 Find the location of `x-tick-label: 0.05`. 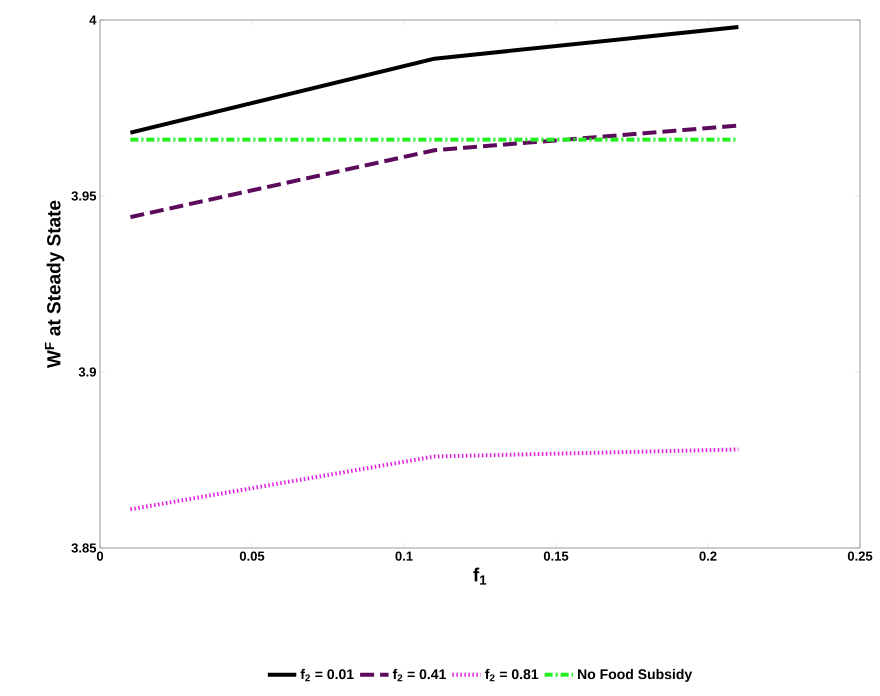

x-tick-label: 0.05 is located at coordinates (252, 556).